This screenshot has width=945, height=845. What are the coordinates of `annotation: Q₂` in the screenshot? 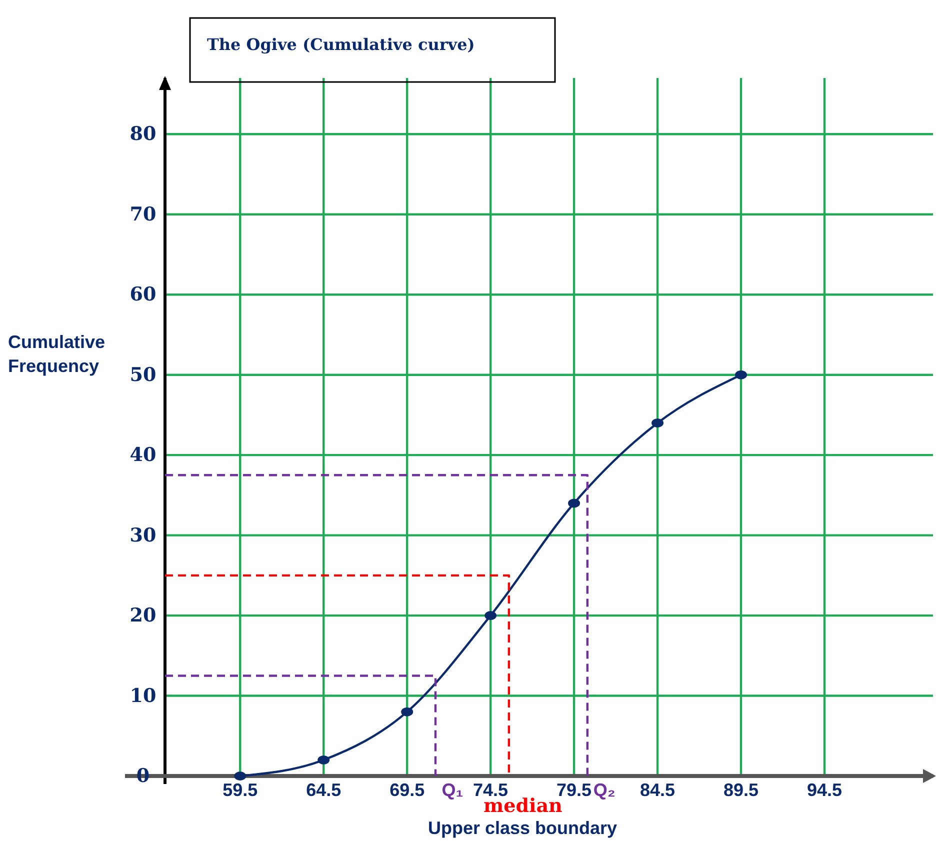 It's located at (604, 790).